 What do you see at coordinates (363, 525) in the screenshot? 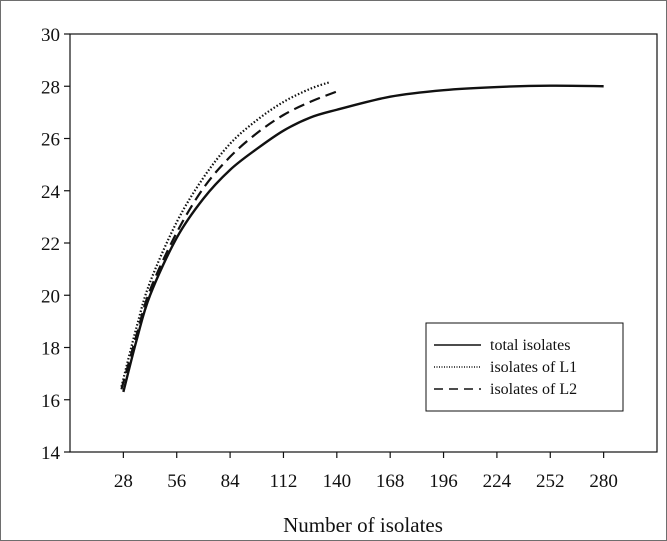
I see `x-axis-title: Number of isolates` at bounding box center [363, 525].